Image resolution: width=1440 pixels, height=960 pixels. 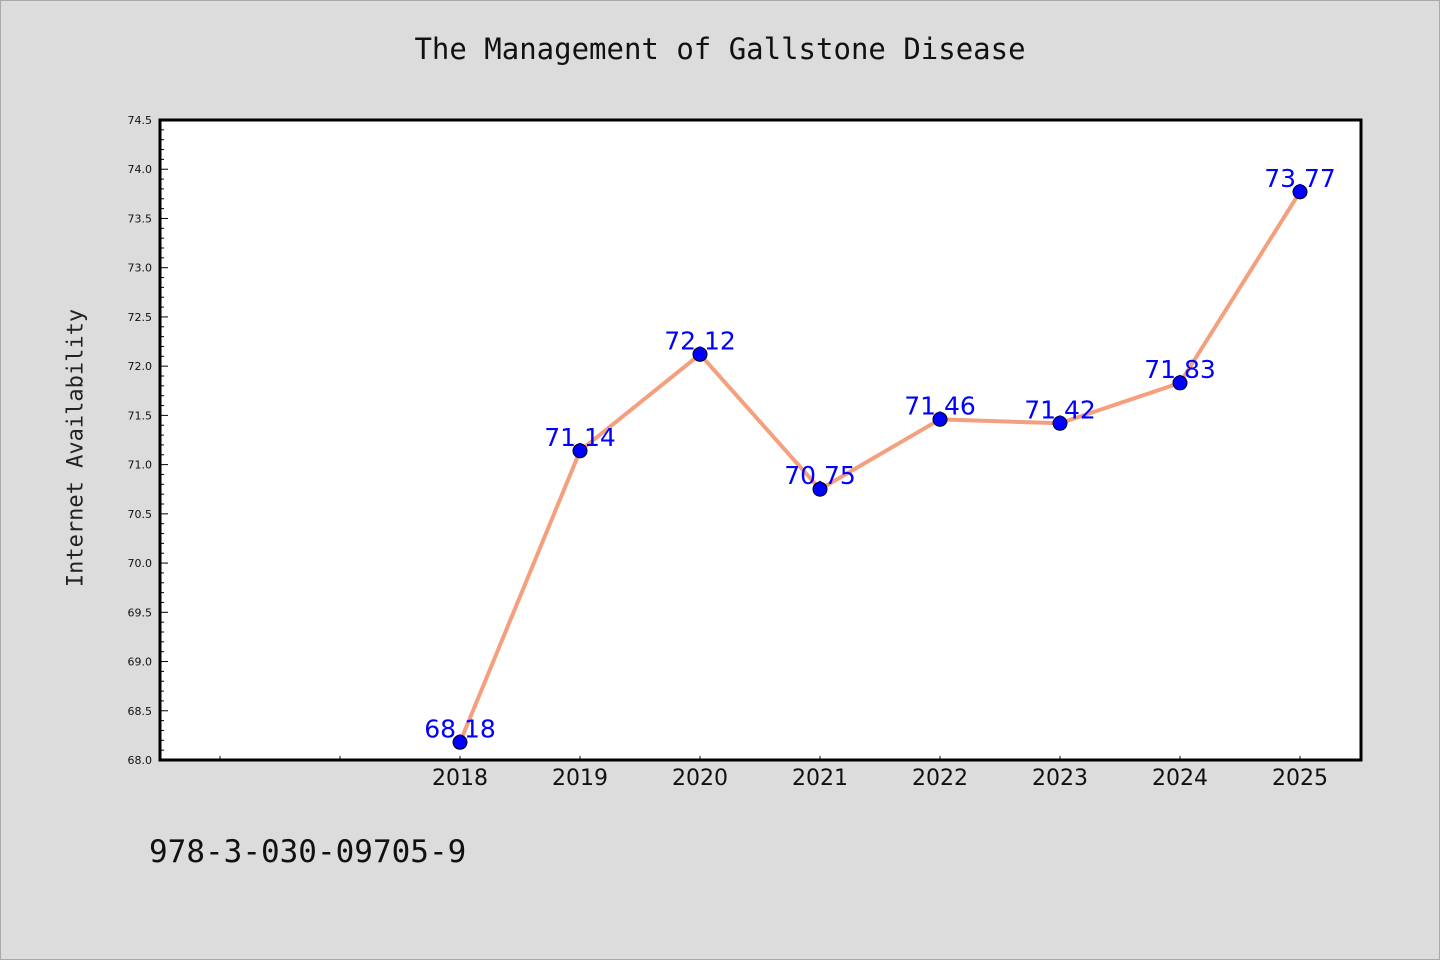 What do you see at coordinates (1060, 409) in the screenshot?
I see `data-label: 71.42` at bounding box center [1060, 409].